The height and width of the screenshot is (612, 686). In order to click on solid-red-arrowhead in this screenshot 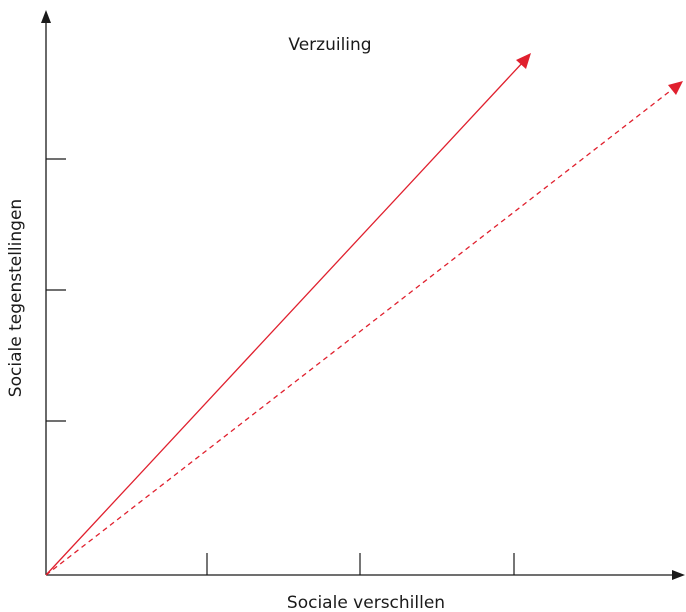, I will do `click(523, 61)`.